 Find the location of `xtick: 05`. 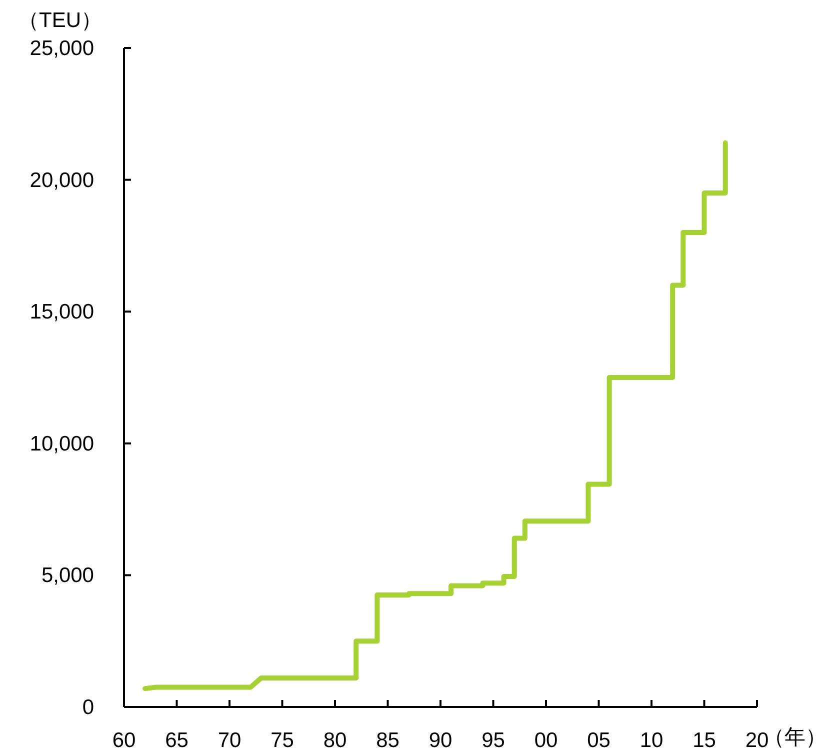

xtick: 05 is located at coordinates (598, 740).